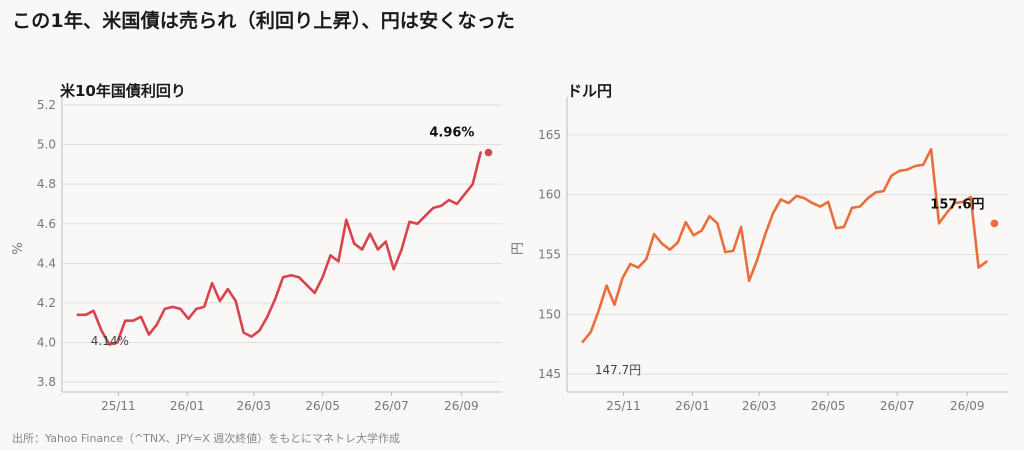 This screenshot has height=451, width=1024. Describe the element at coordinates (957, 204) in the screenshot. I see `usdjpy-end-label: 157.6円` at that location.